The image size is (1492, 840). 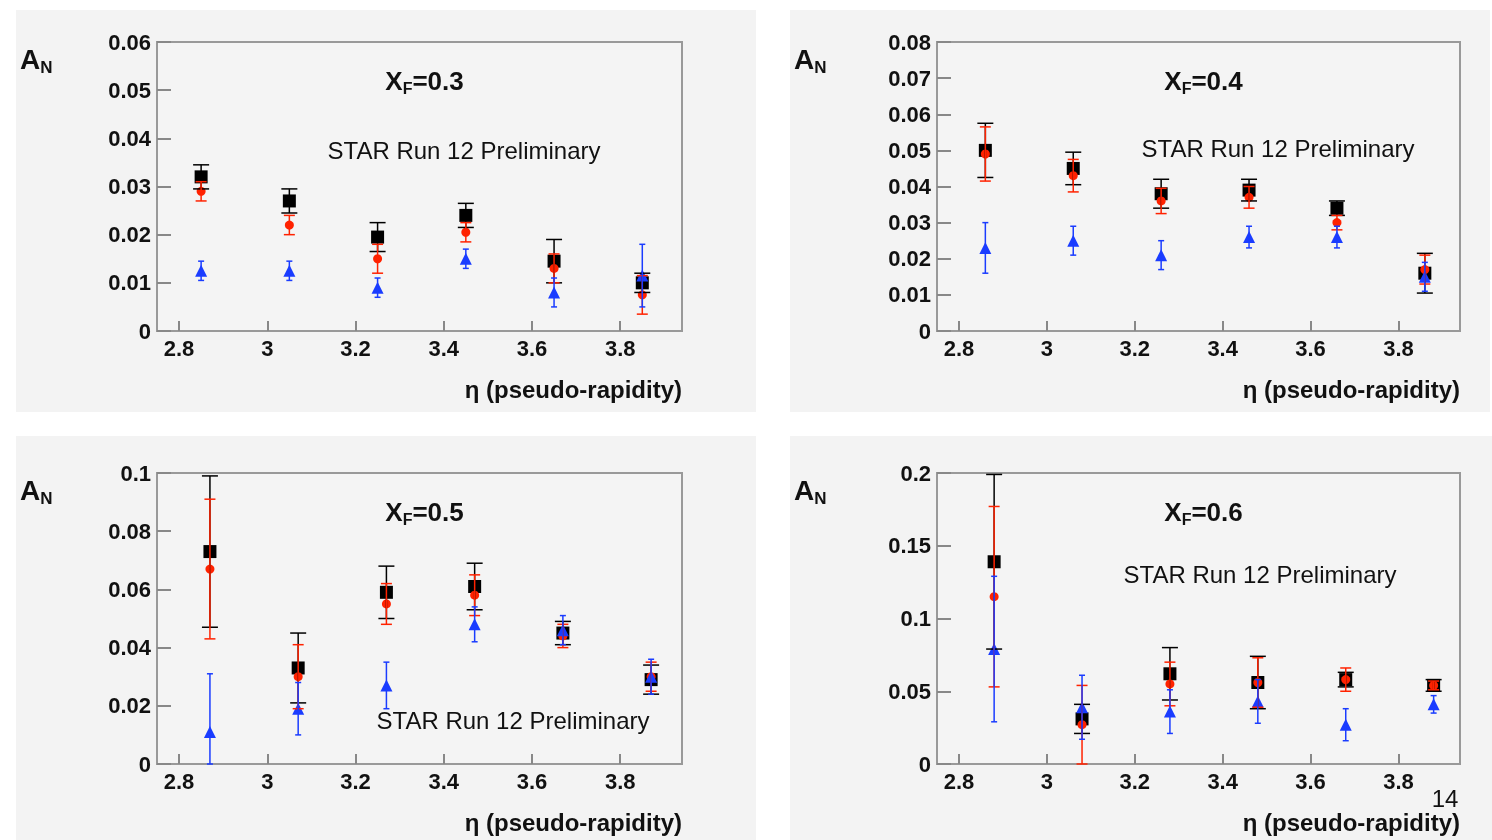 I want to click on y-tick-label: 0.07, so click(x=909, y=78).